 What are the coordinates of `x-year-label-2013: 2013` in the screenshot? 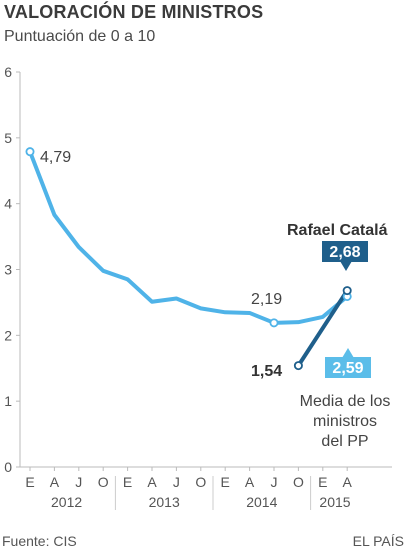 It's located at (164, 502).